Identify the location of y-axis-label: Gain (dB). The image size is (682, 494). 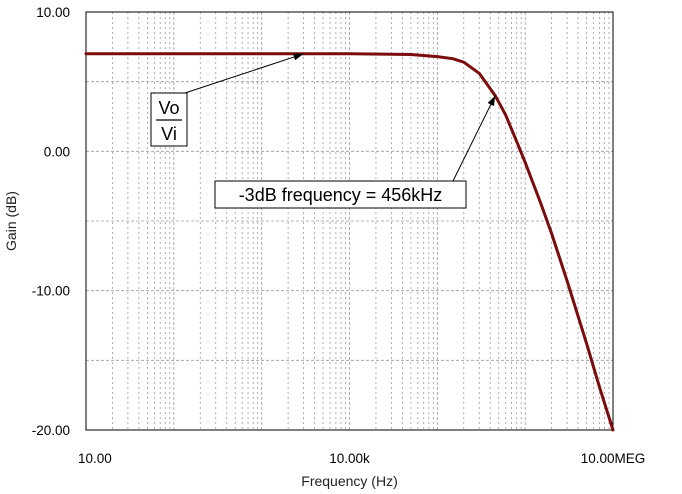
(11, 221).